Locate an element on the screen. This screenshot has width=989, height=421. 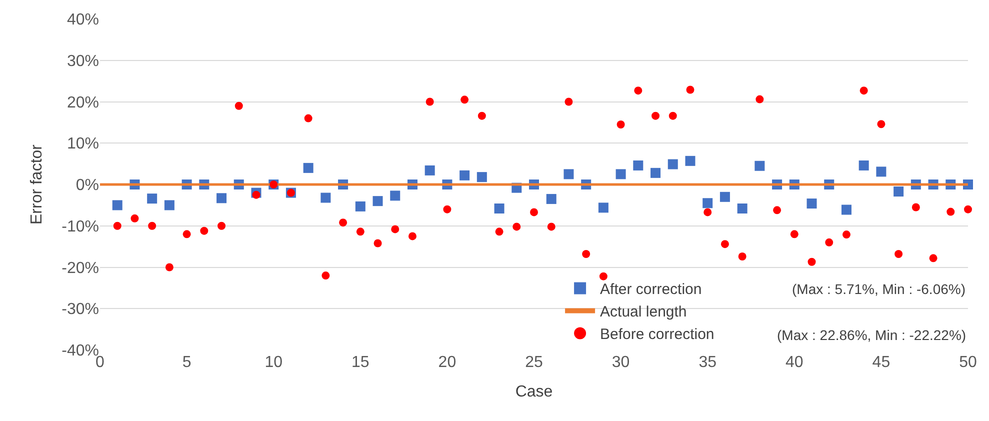
x-tick-label: 20 is located at coordinates (447, 362).